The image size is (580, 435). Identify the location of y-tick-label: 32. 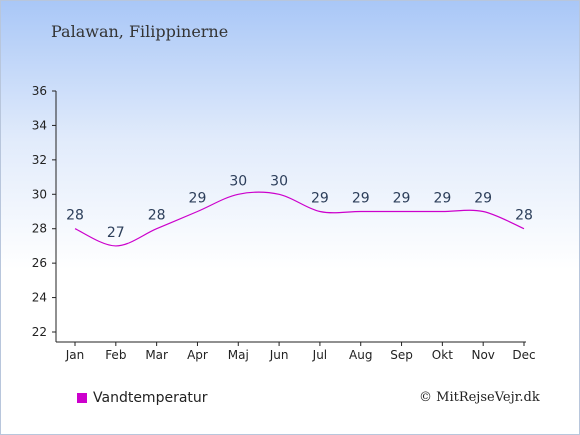
(39, 160).